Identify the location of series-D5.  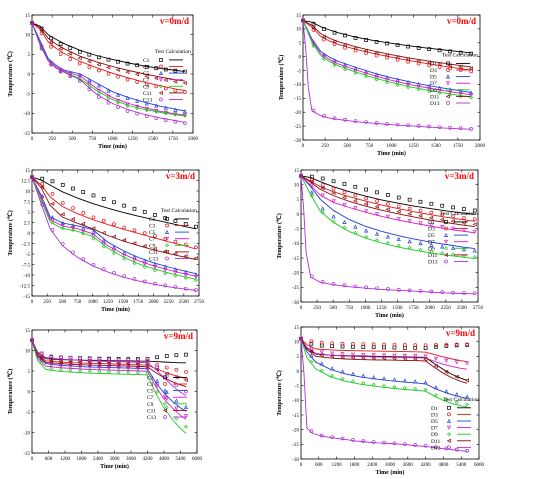
(384, 367).